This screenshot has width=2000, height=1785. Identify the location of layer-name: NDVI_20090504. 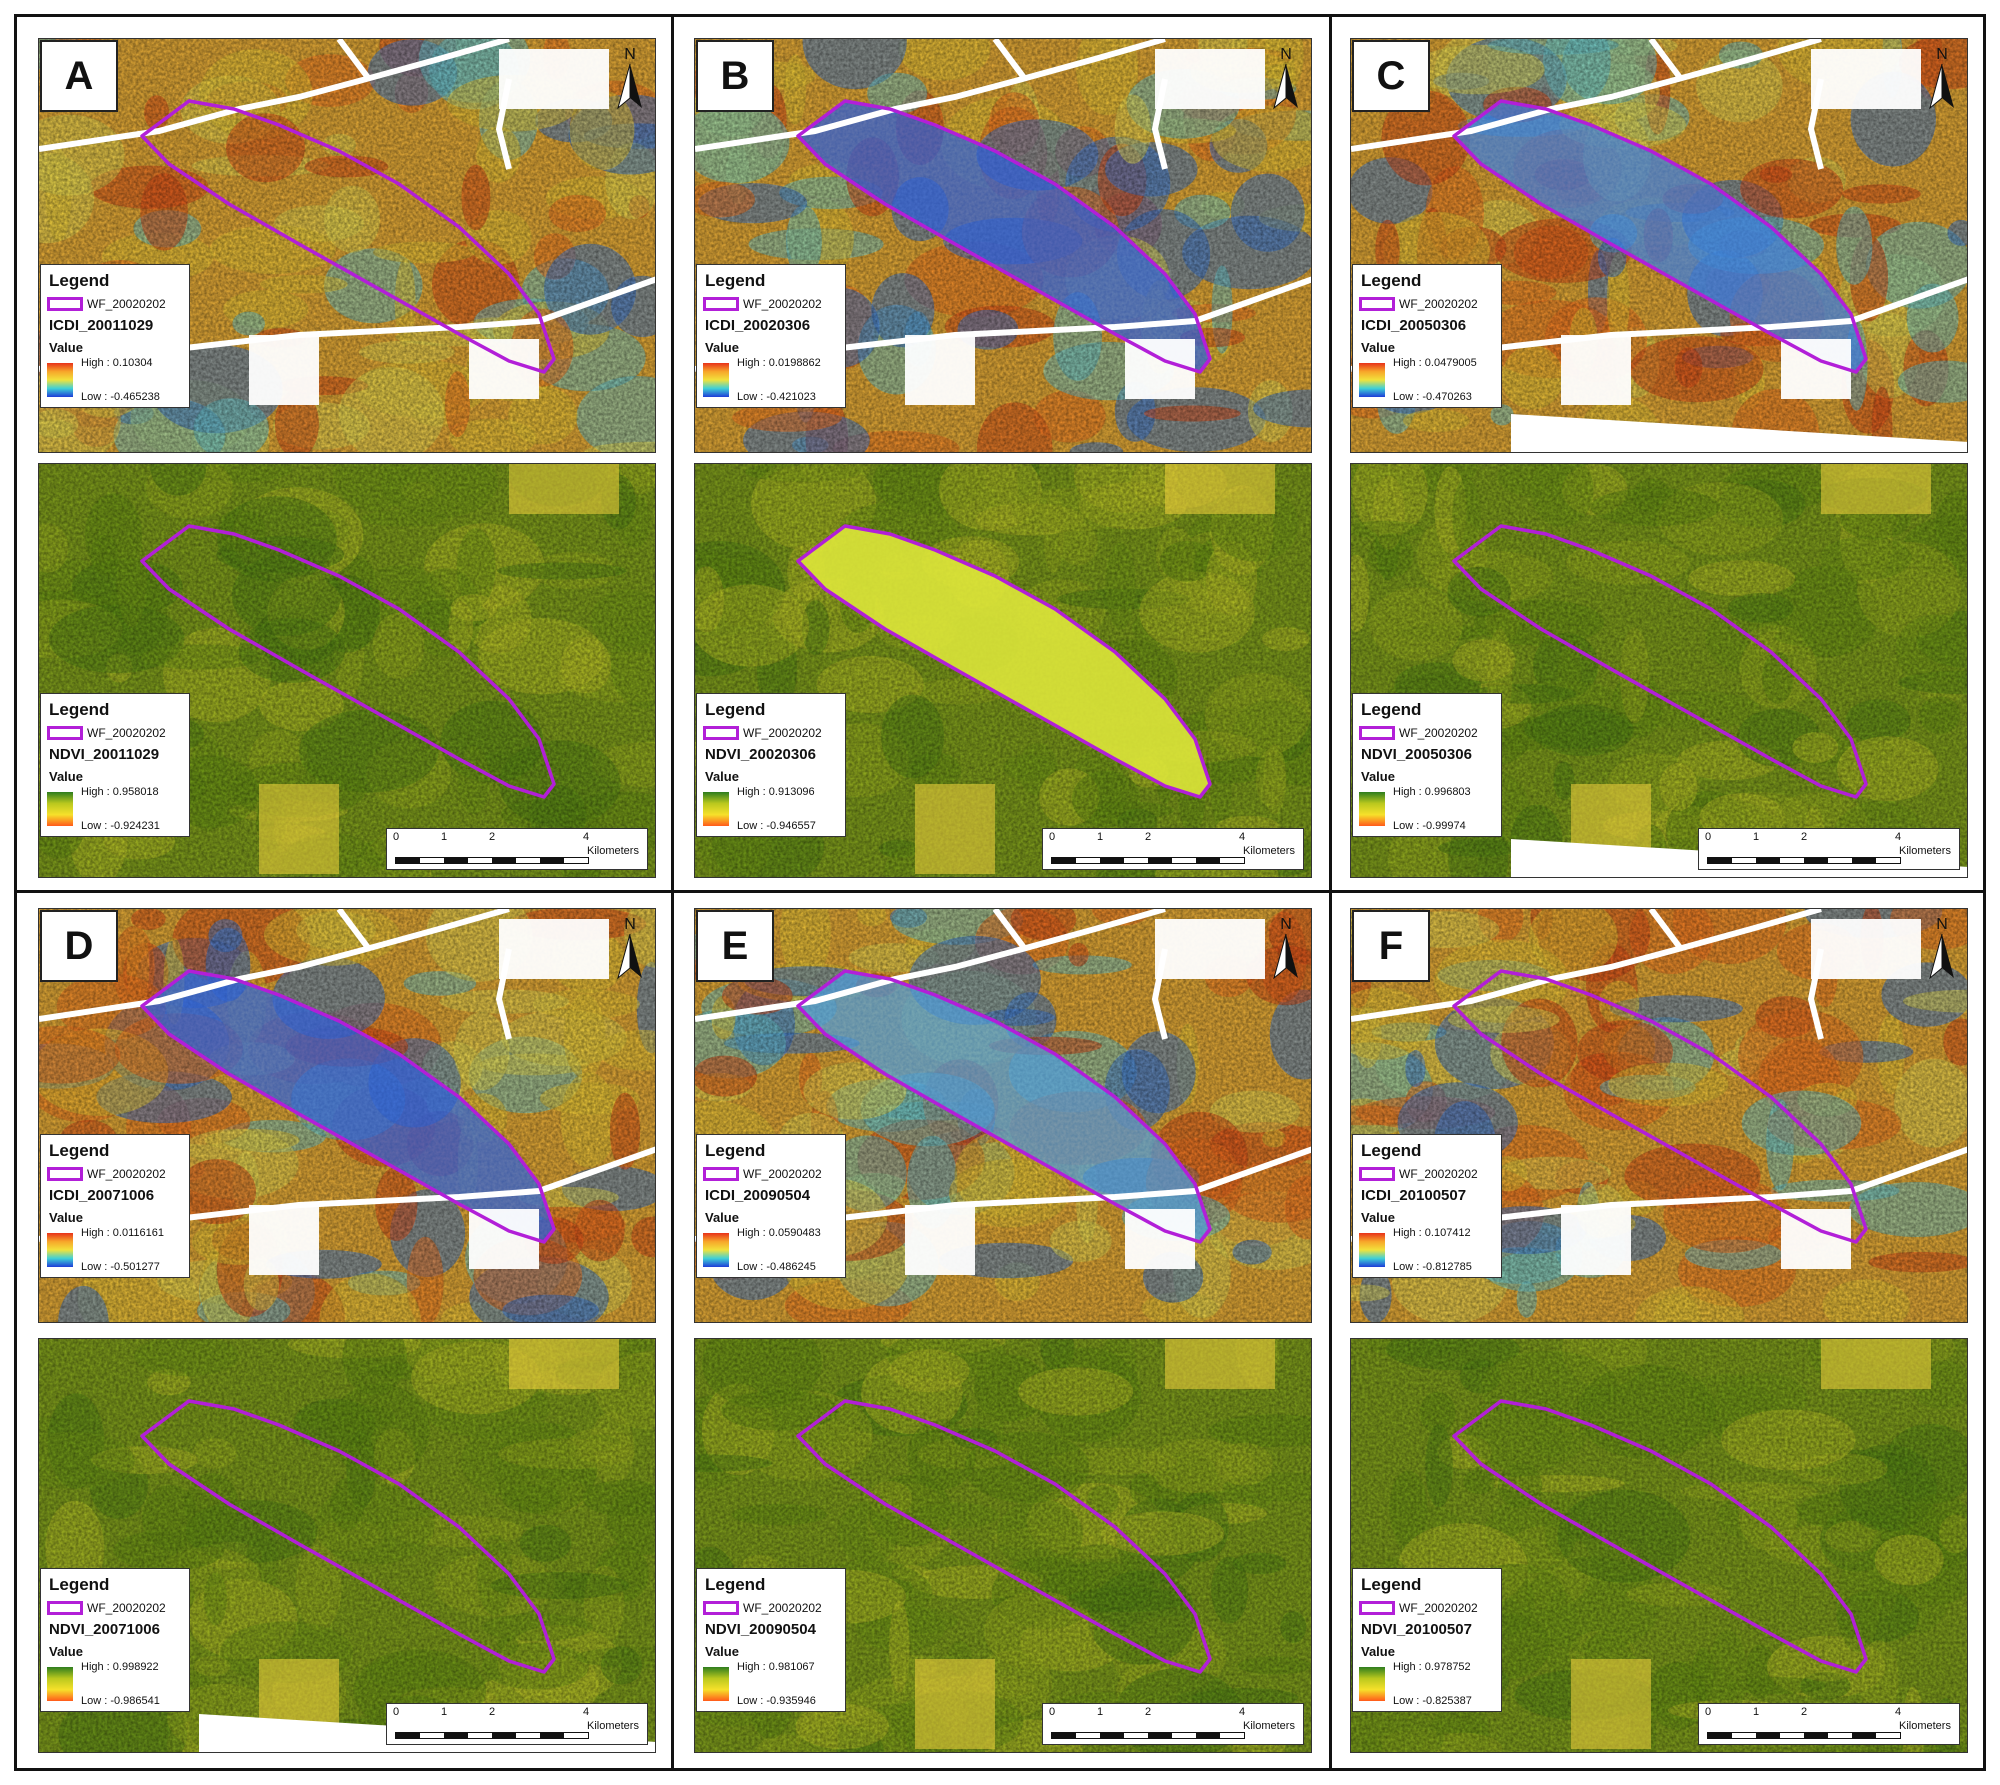
(760, 1629).